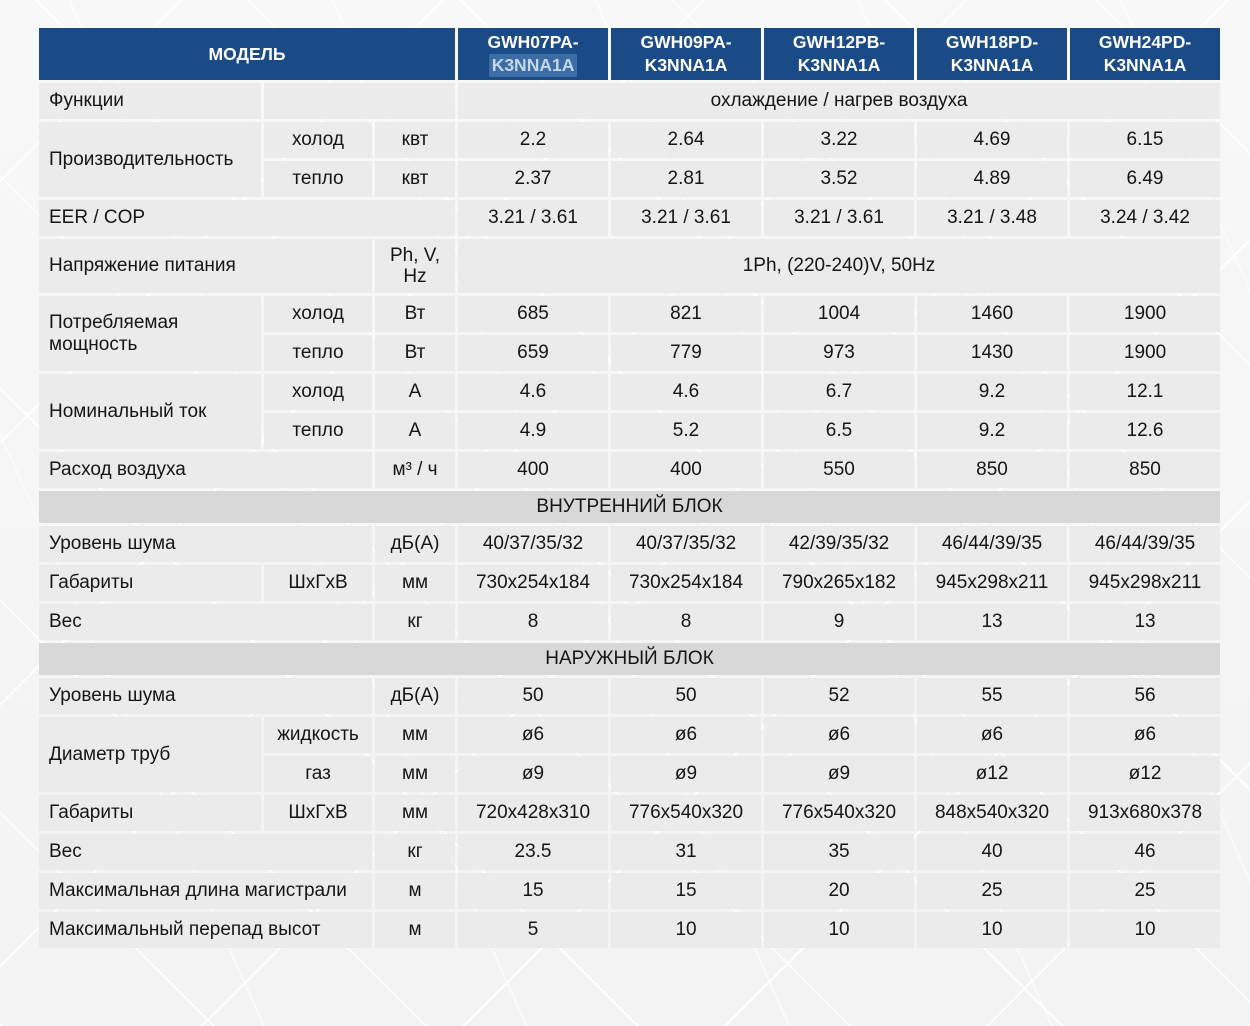 This screenshot has height=1026, width=1250. Describe the element at coordinates (992, 930) in the screenshot. I see `value-cell: 10` at that location.